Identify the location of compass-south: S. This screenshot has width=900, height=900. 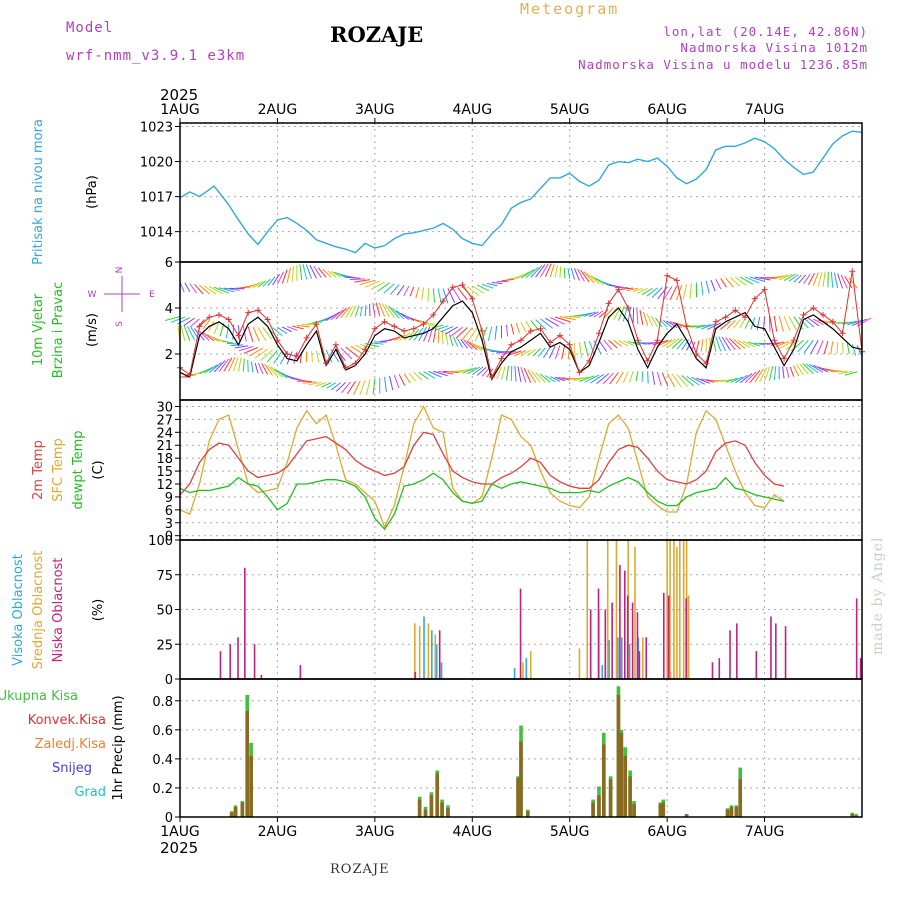
(120, 324).